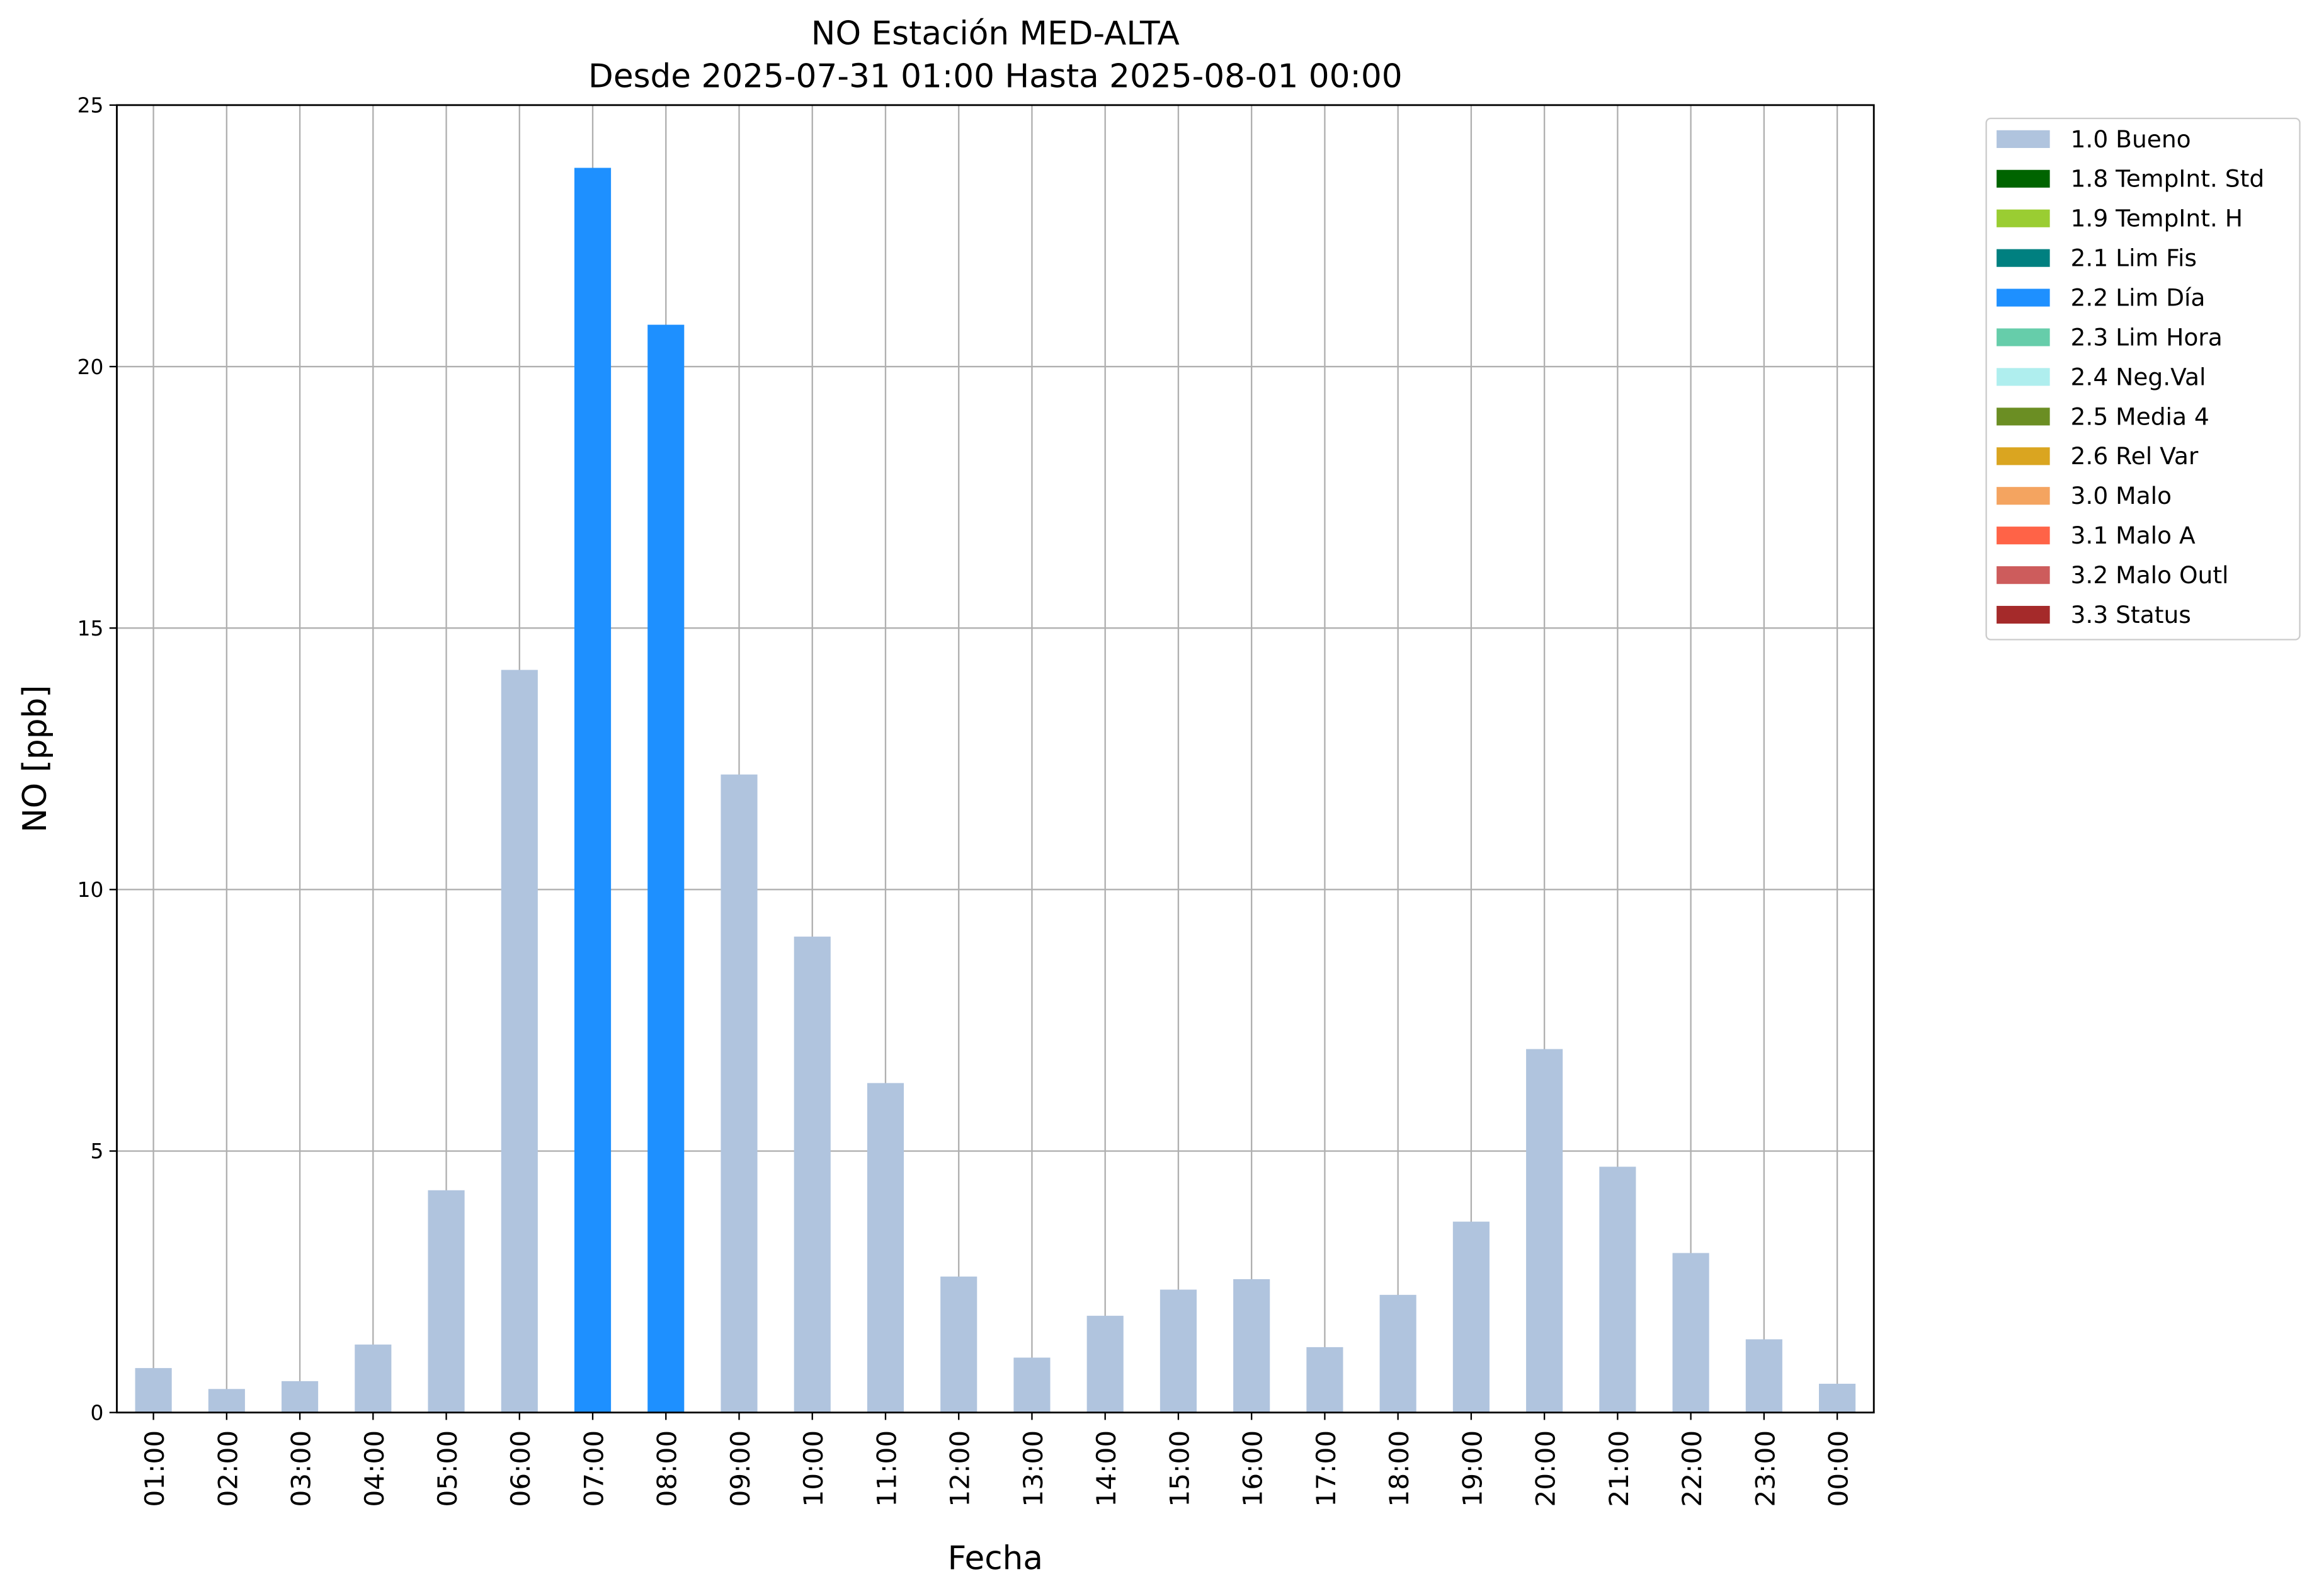 This screenshot has width=2319, height=1596. Describe the element at coordinates (301, 1468) in the screenshot. I see `x-tick-label: 03:00` at that location.